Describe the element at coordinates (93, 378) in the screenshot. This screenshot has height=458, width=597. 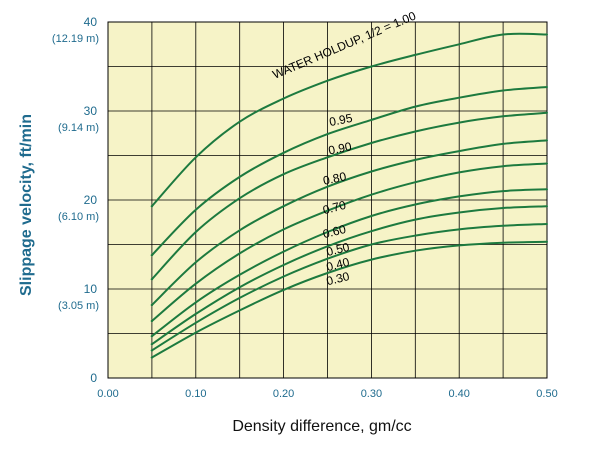
I see `y-tick-label: 0` at that location.